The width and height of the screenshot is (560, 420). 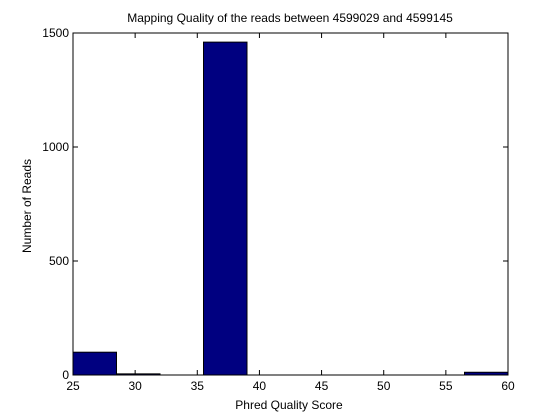 What do you see at coordinates (446, 386) in the screenshot?
I see `x-tick-label: 55` at bounding box center [446, 386].